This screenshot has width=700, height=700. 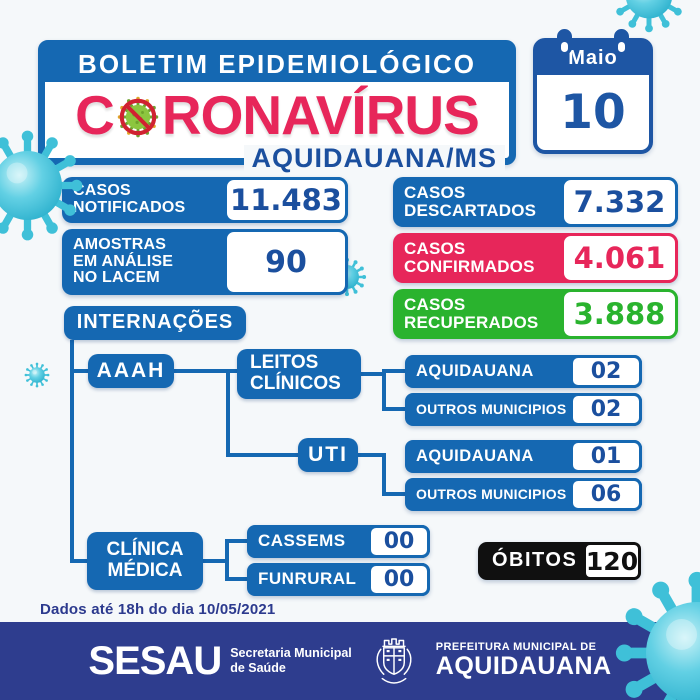 What do you see at coordinates (469, 266) in the screenshot?
I see `stat-label-line: CONFIRMADOS` at bounding box center [469, 266].